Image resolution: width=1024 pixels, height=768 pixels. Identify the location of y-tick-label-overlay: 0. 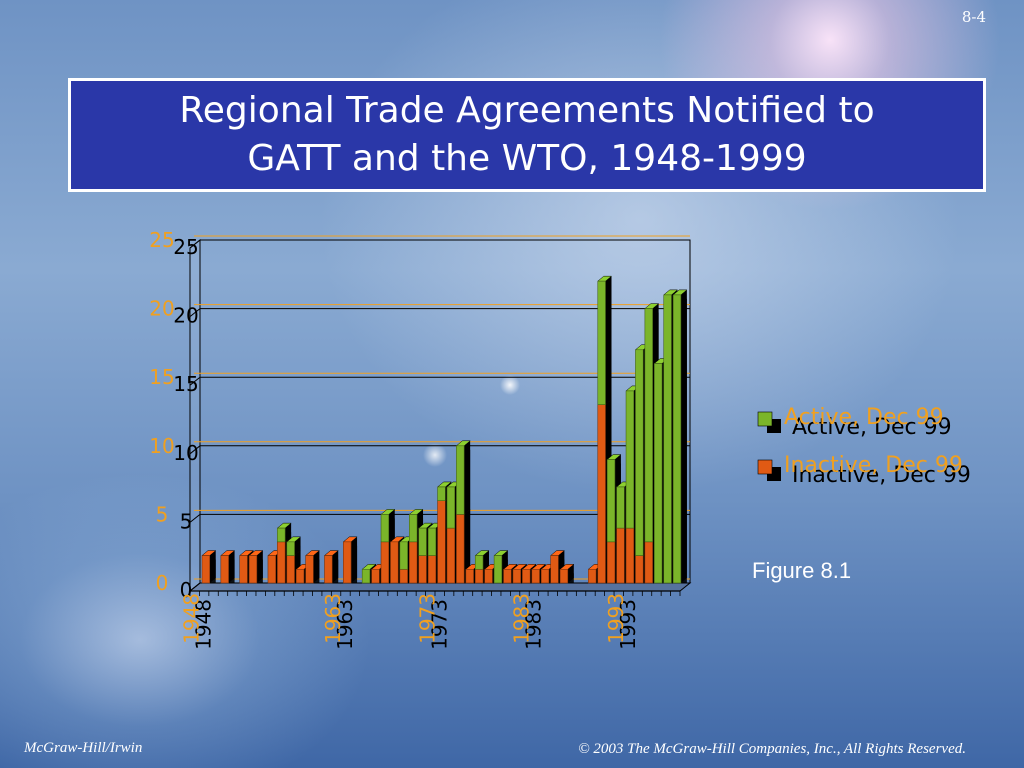
(162, 583).